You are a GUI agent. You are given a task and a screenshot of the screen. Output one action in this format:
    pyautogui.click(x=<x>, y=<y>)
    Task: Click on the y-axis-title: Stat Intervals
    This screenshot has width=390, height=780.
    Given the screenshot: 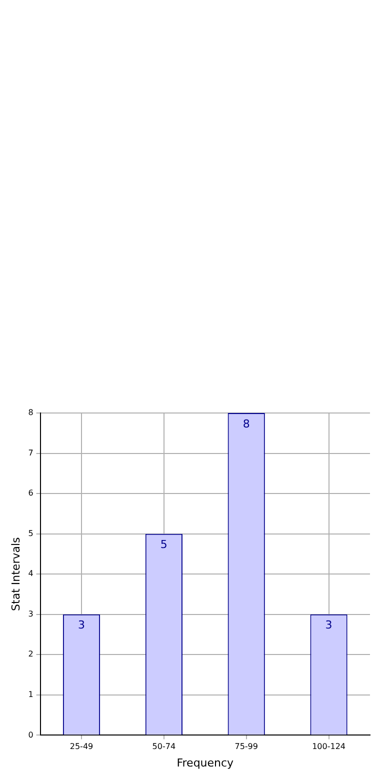 What is the action you would take?
    pyautogui.click(x=15, y=573)
    